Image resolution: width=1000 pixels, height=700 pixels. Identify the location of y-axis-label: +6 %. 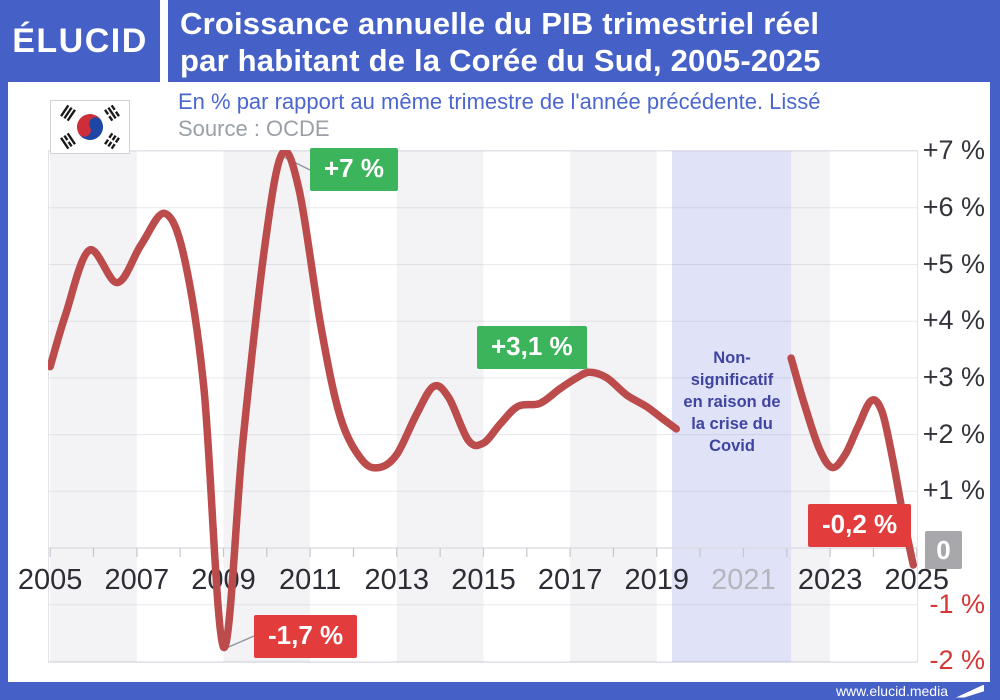
(953, 206).